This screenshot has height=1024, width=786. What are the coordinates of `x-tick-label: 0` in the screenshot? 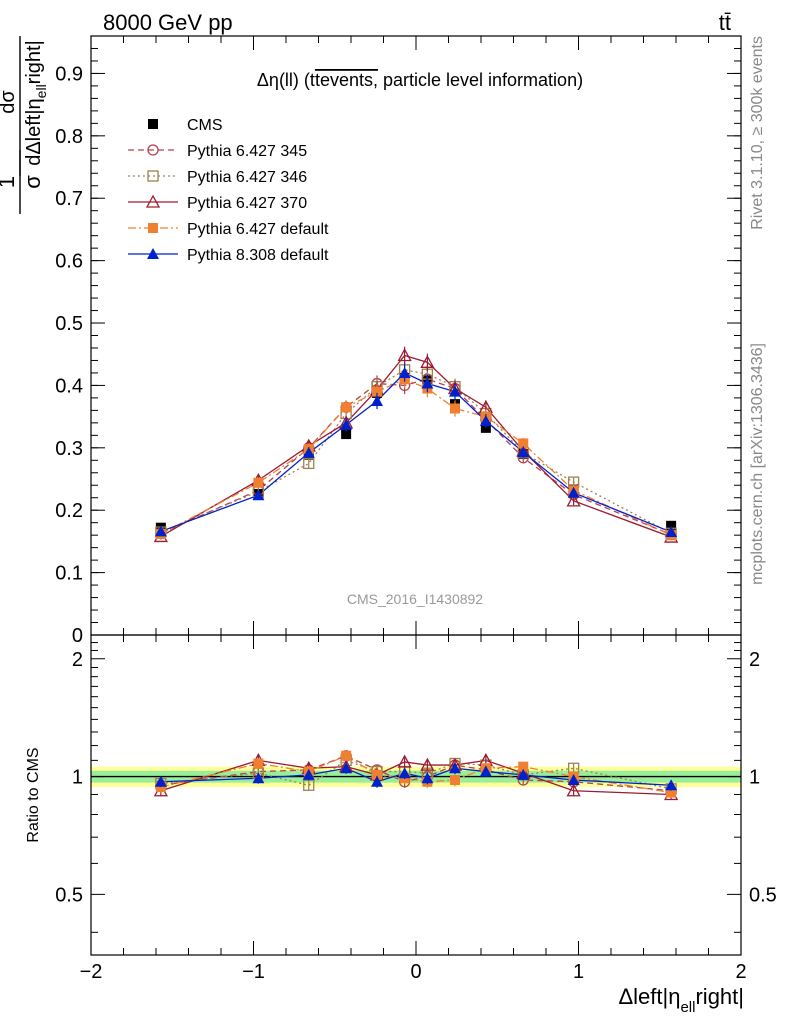 It's located at (415, 972).